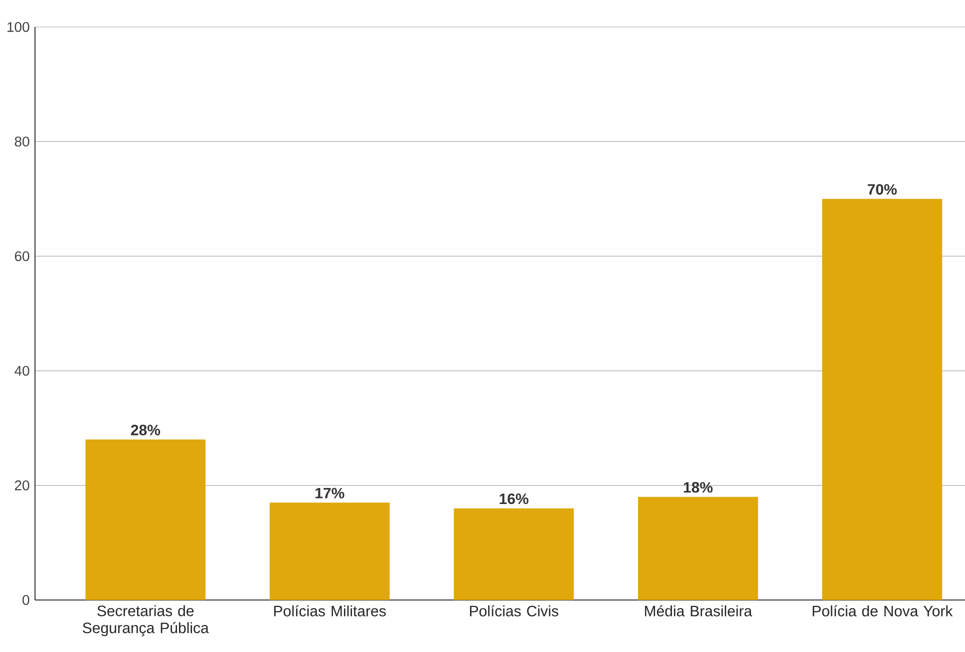  Describe the element at coordinates (145, 620) in the screenshot. I see `x-tick-label: Secretarias de Segurança Pública` at that location.